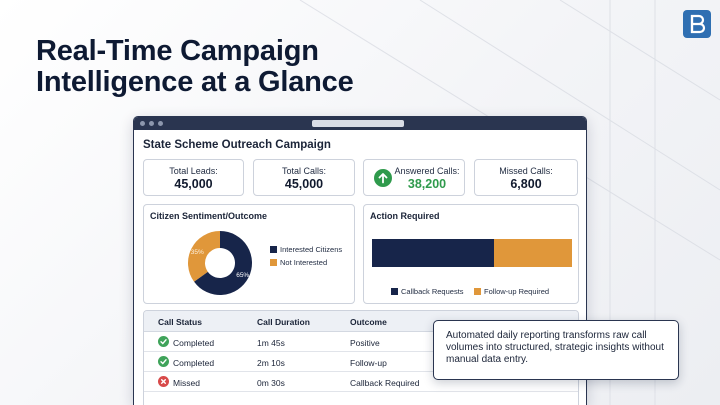 The height and width of the screenshot is (405, 720). What do you see at coordinates (271, 383) in the screenshot?
I see `cell-duration: 0m 30s` at bounding box center [271, 383].